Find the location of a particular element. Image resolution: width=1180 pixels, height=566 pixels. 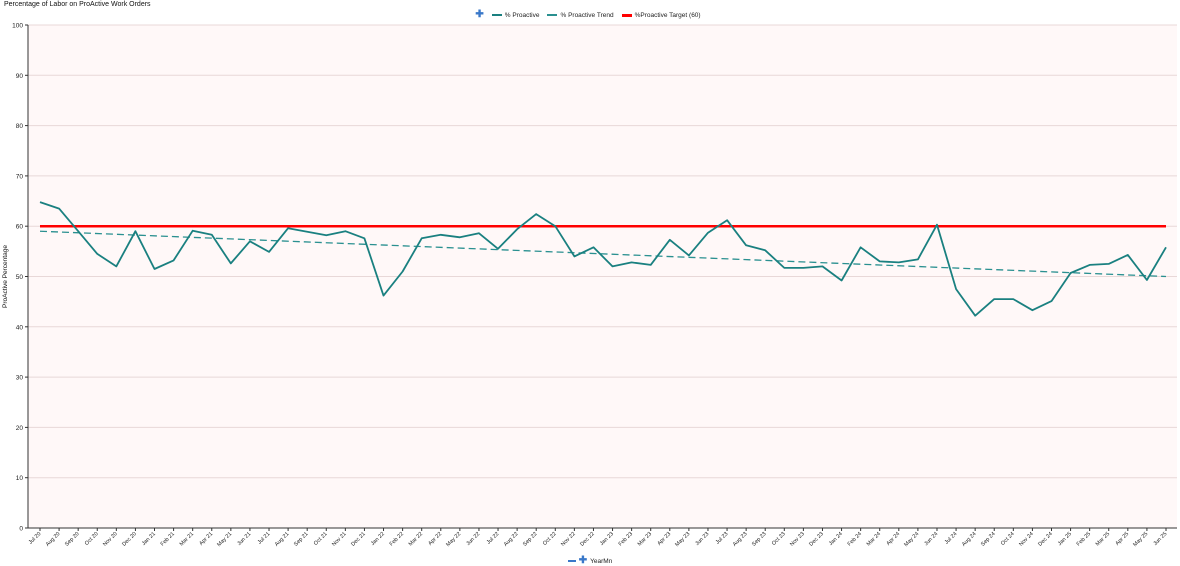

x-tick-label: Apr 21 is located at coordinates (206, 539).